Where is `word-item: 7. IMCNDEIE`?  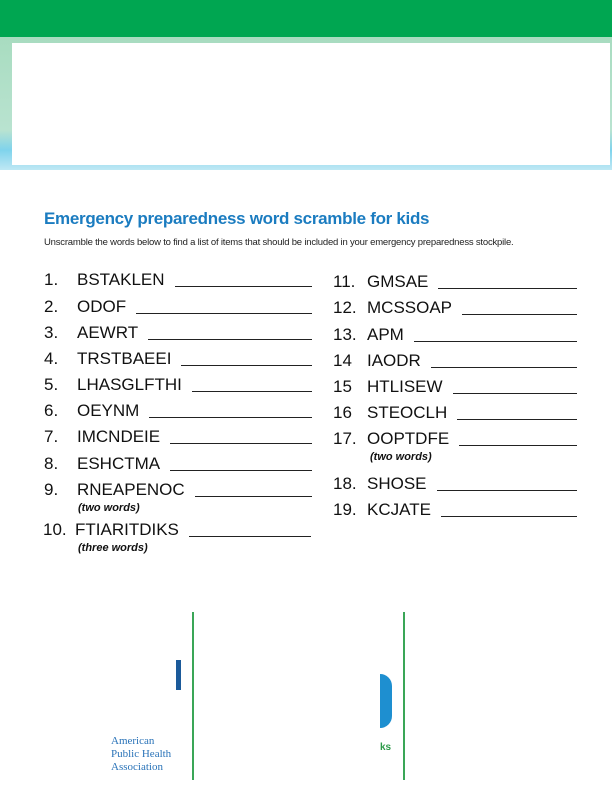
word-item: 7. IMCNDEIE is located at coordinates (178, 437).